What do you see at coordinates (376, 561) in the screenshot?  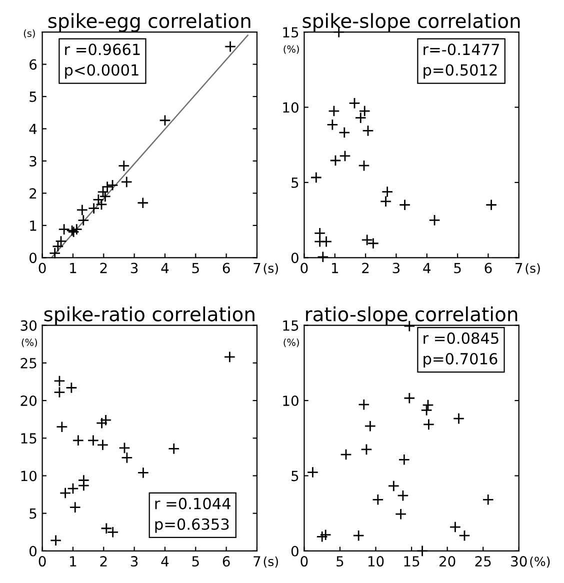 I see `x-tick-label: 10` at bounding box center [376, 561].